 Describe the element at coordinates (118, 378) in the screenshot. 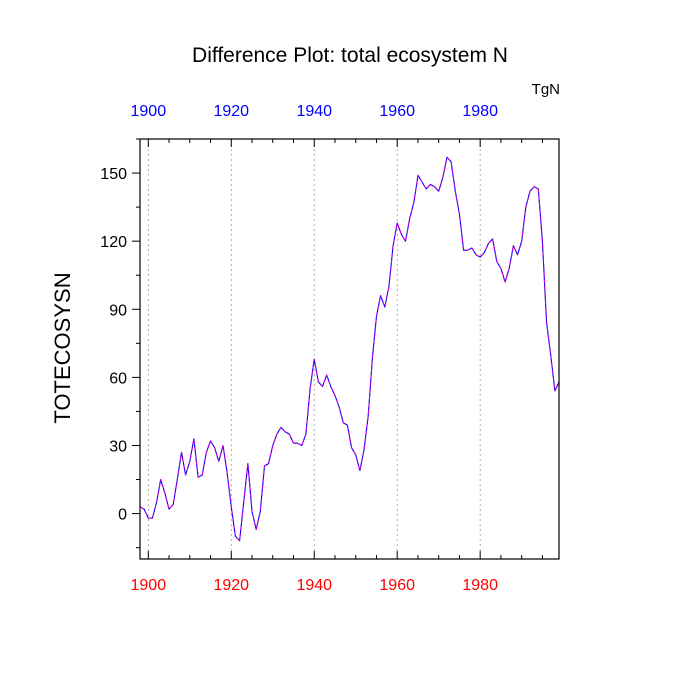

I see `y-tick-label-60: 60` at that location.